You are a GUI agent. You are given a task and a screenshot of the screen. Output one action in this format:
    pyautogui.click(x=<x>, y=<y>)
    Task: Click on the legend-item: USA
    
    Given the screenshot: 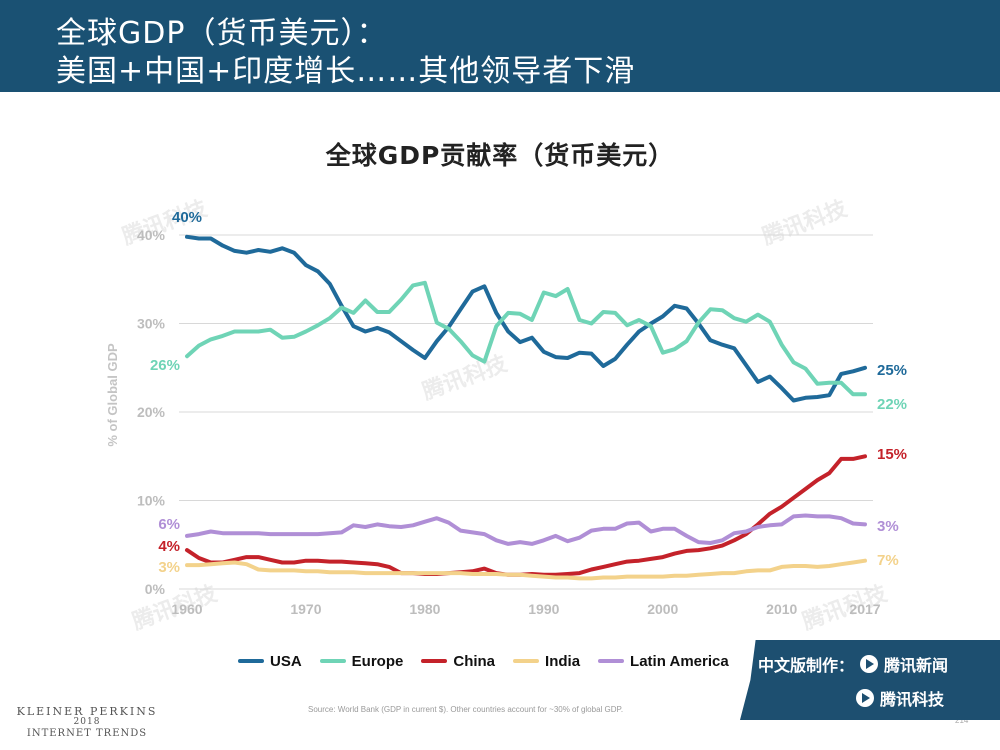 What is the action you would take?
    pyautogui.click(x=270, y=661)
    